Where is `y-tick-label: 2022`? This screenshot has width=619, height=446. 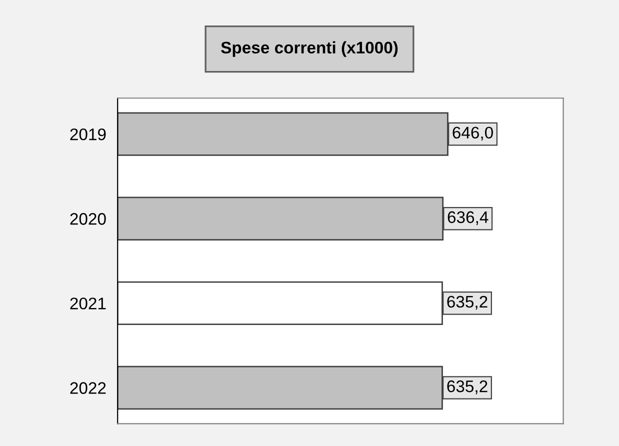 y-tick-label: 2022 is located at coordinates (88, 388).